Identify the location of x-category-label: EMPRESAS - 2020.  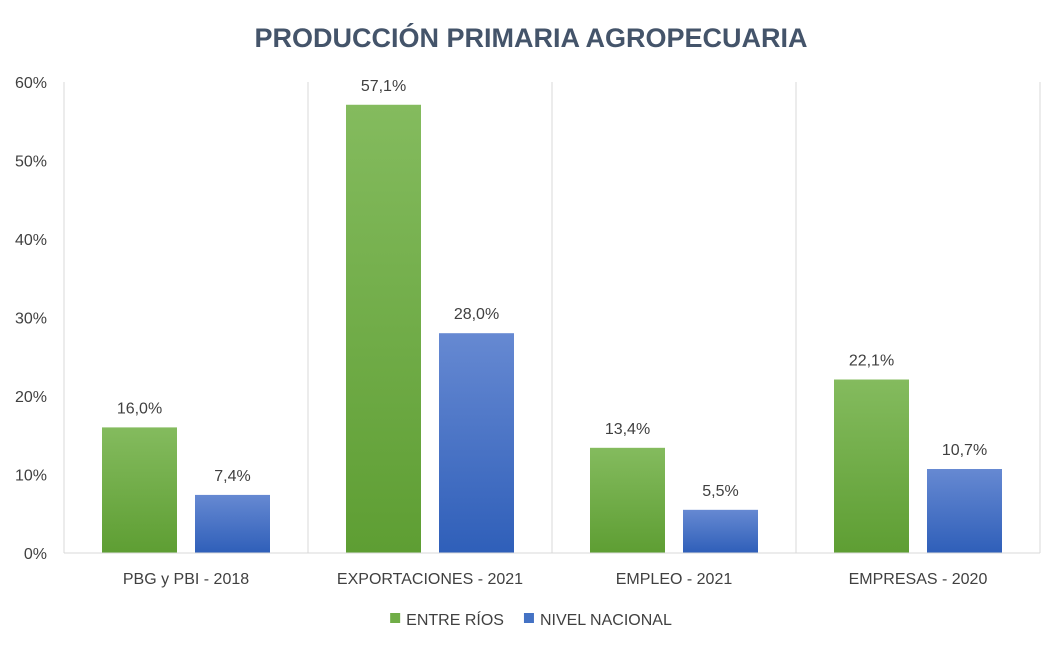
(918, 579).